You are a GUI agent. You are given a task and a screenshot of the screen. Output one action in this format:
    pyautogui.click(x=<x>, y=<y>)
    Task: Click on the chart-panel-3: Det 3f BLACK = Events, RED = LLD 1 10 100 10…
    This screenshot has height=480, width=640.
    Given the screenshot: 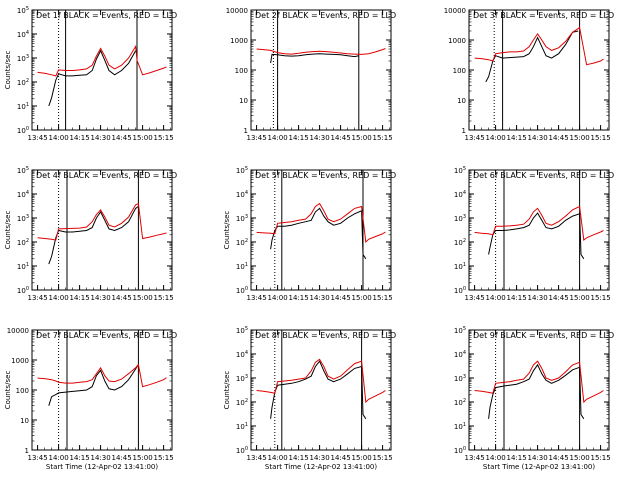 What is the action you would take?
    pyautogui.click(x=529, y=74)
    